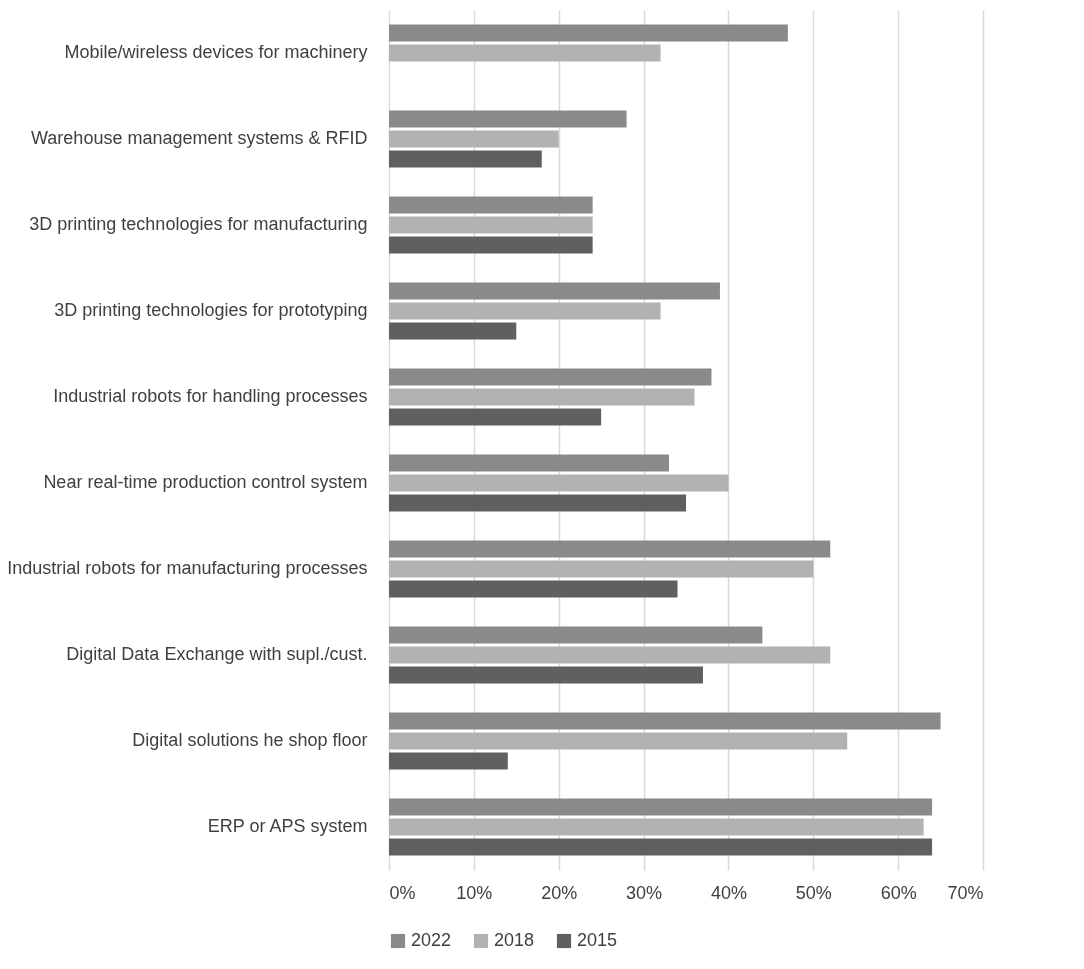 This screenshot has width=1084, height=969. Describe the element at coordinates (514, 940) in the screenshot. I see `legend-label: 2018` at that location.